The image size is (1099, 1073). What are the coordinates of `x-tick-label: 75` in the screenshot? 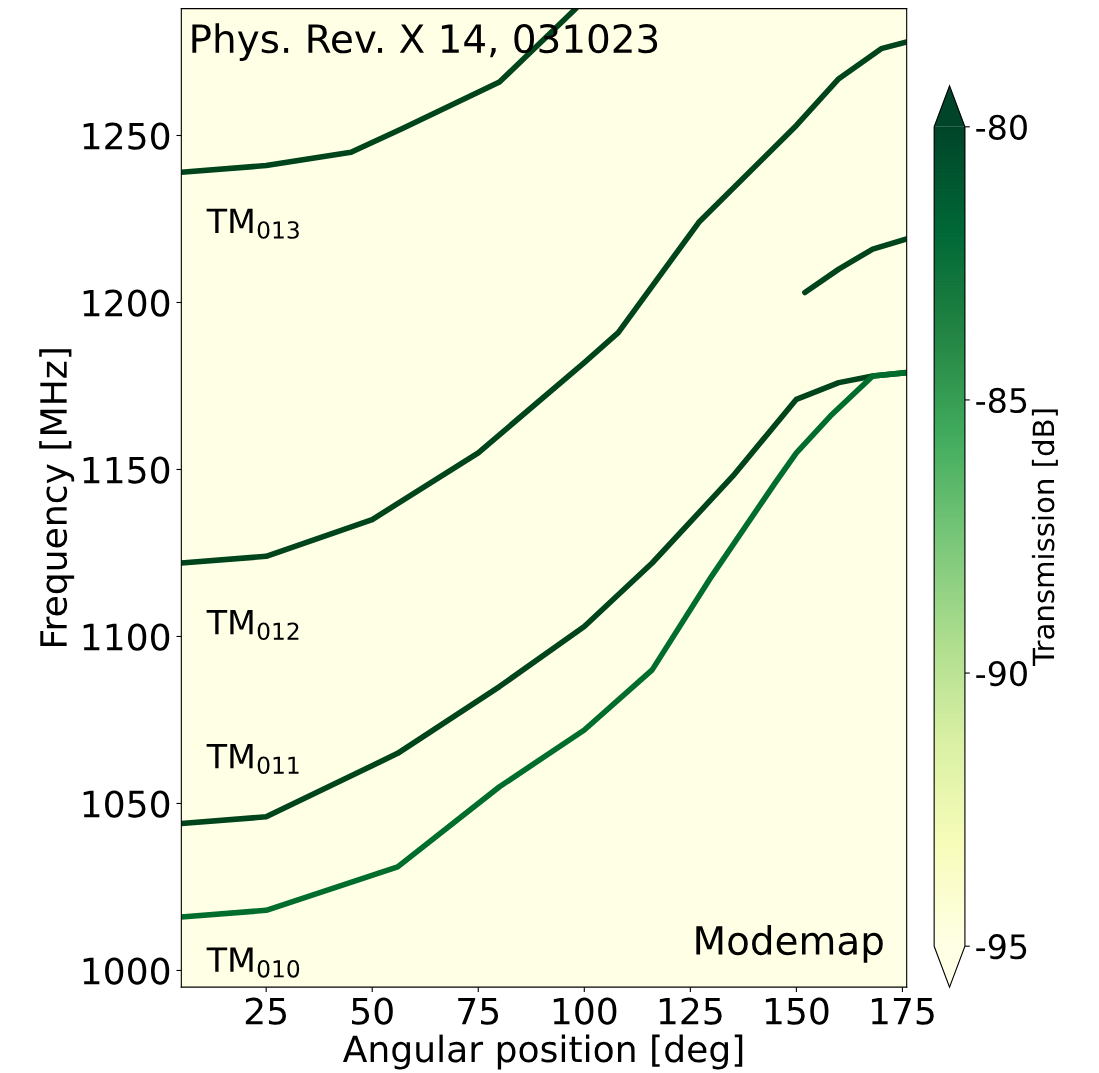 It's located at (478, 1011).